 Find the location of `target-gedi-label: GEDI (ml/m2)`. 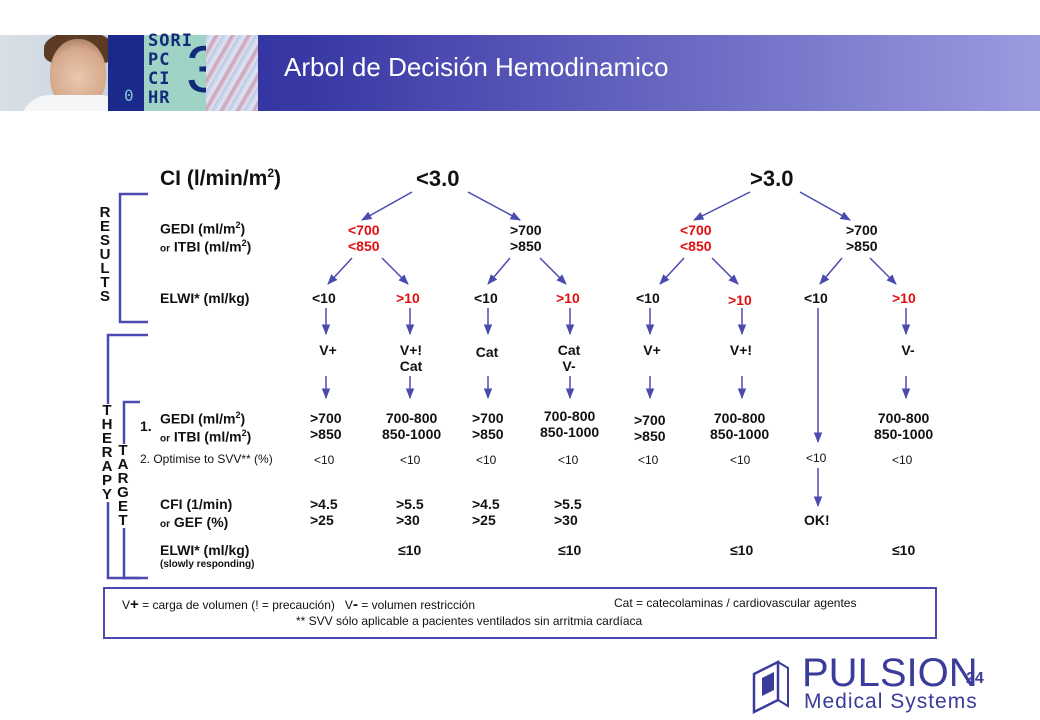

target-gedi-label: GEDI (ml/m2) is located at coordinates (202, 418).